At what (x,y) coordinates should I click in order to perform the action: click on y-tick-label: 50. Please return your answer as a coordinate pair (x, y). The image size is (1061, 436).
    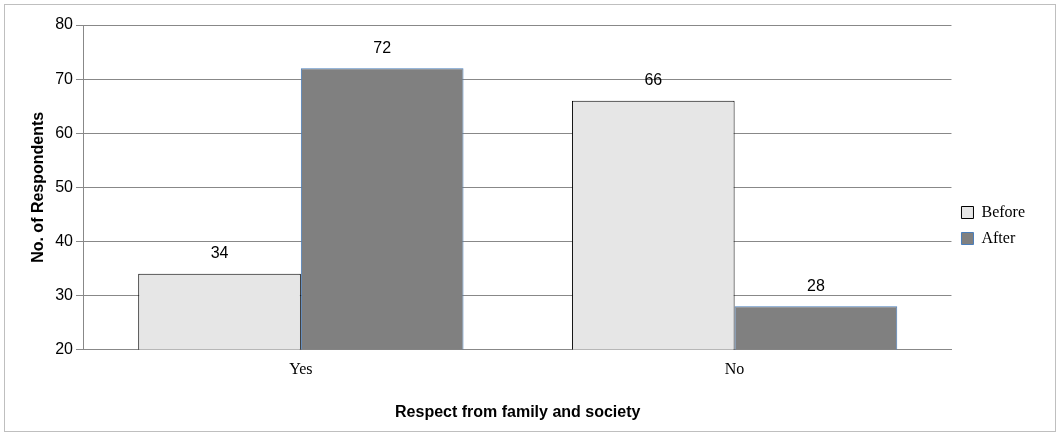
    Looking at the image, I should click on (64, 186).